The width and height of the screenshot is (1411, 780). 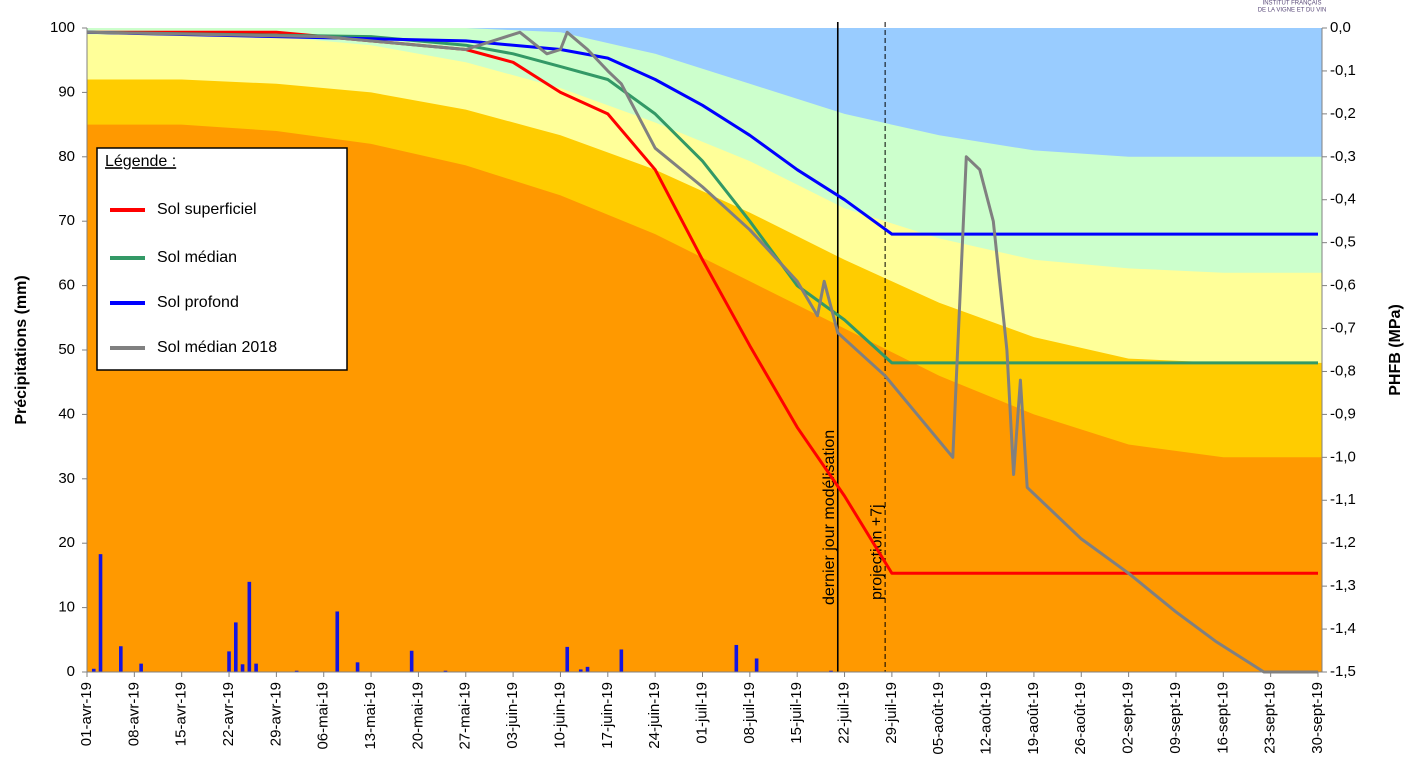 What do you see at coordinates (1343, 542) in the screenshot?
I see `y2-tick-label: -1,2` at bounding box center [1343, 542].